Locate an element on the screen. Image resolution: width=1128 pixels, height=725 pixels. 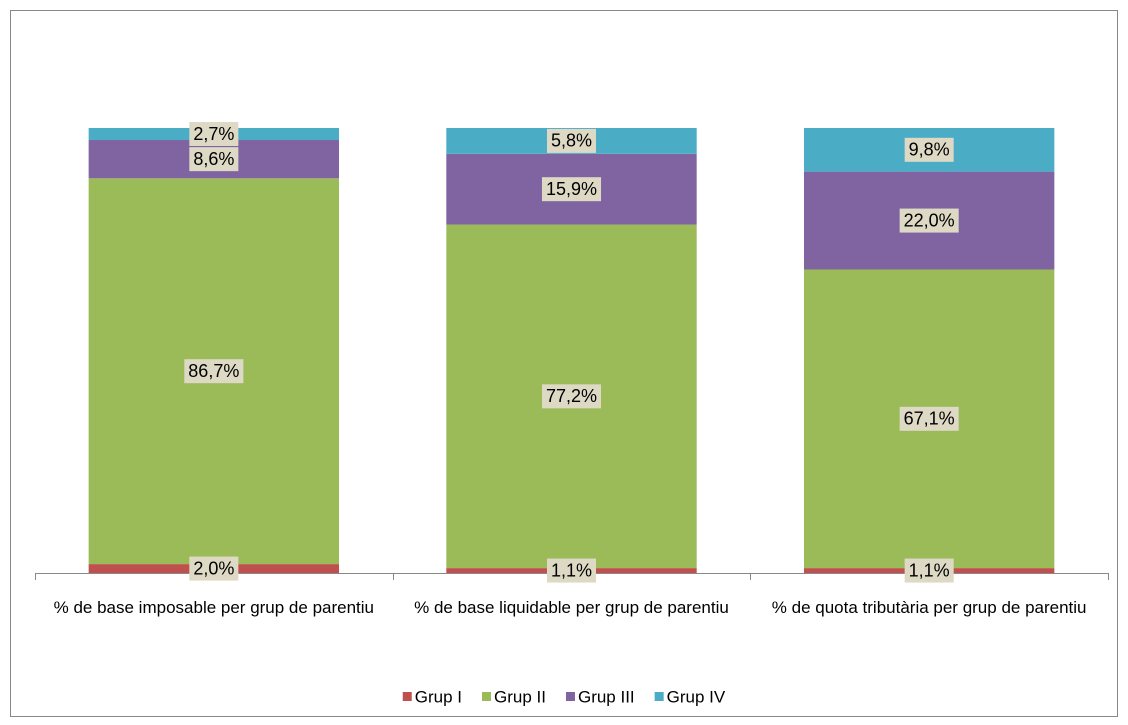
data-label: 9,8% is located at coordinates (929, 150).